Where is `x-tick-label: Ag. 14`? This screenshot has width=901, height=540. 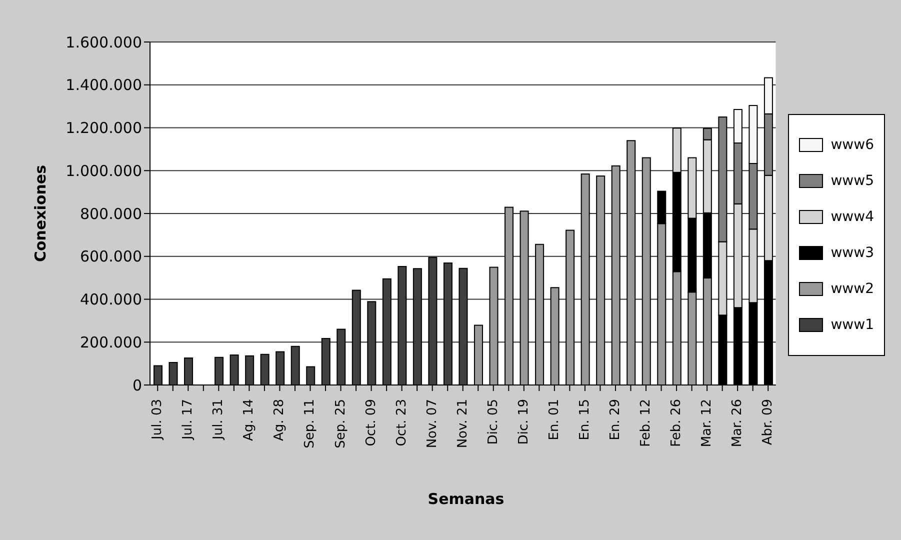
x-tick-label: Ag. 14 is located at coordinates (249, 420).